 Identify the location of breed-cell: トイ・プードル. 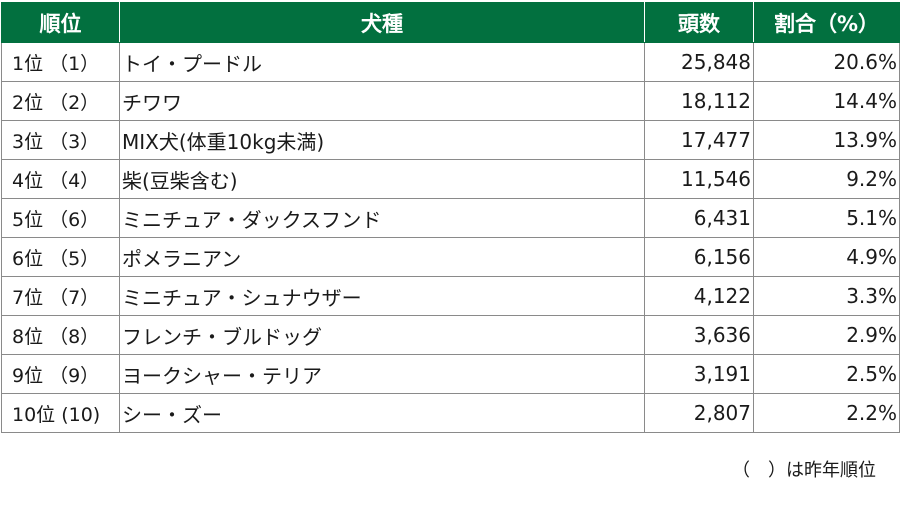
(382, 62).